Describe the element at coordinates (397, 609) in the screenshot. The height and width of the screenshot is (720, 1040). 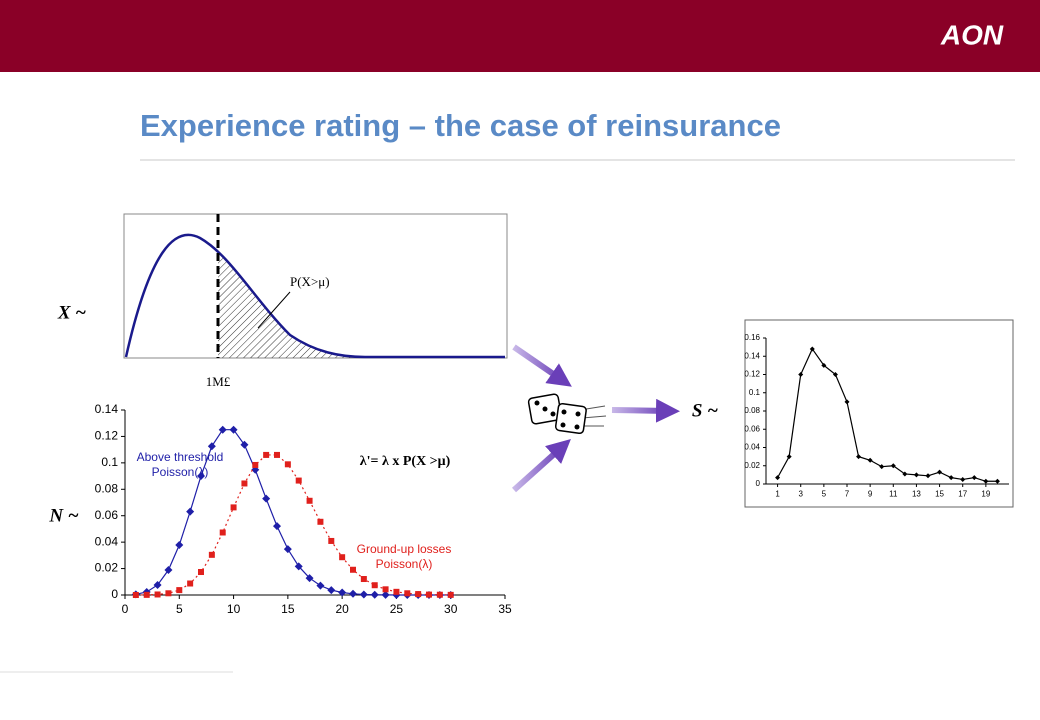
I see `x-tick-label: 25` at that location.